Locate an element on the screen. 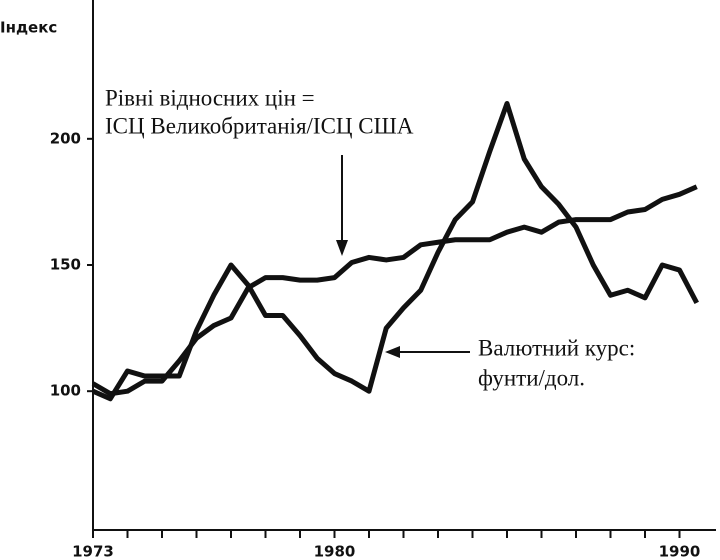 The image size is (720, 560). x-tick-label: 1980 is located at coordinates (335, 551).